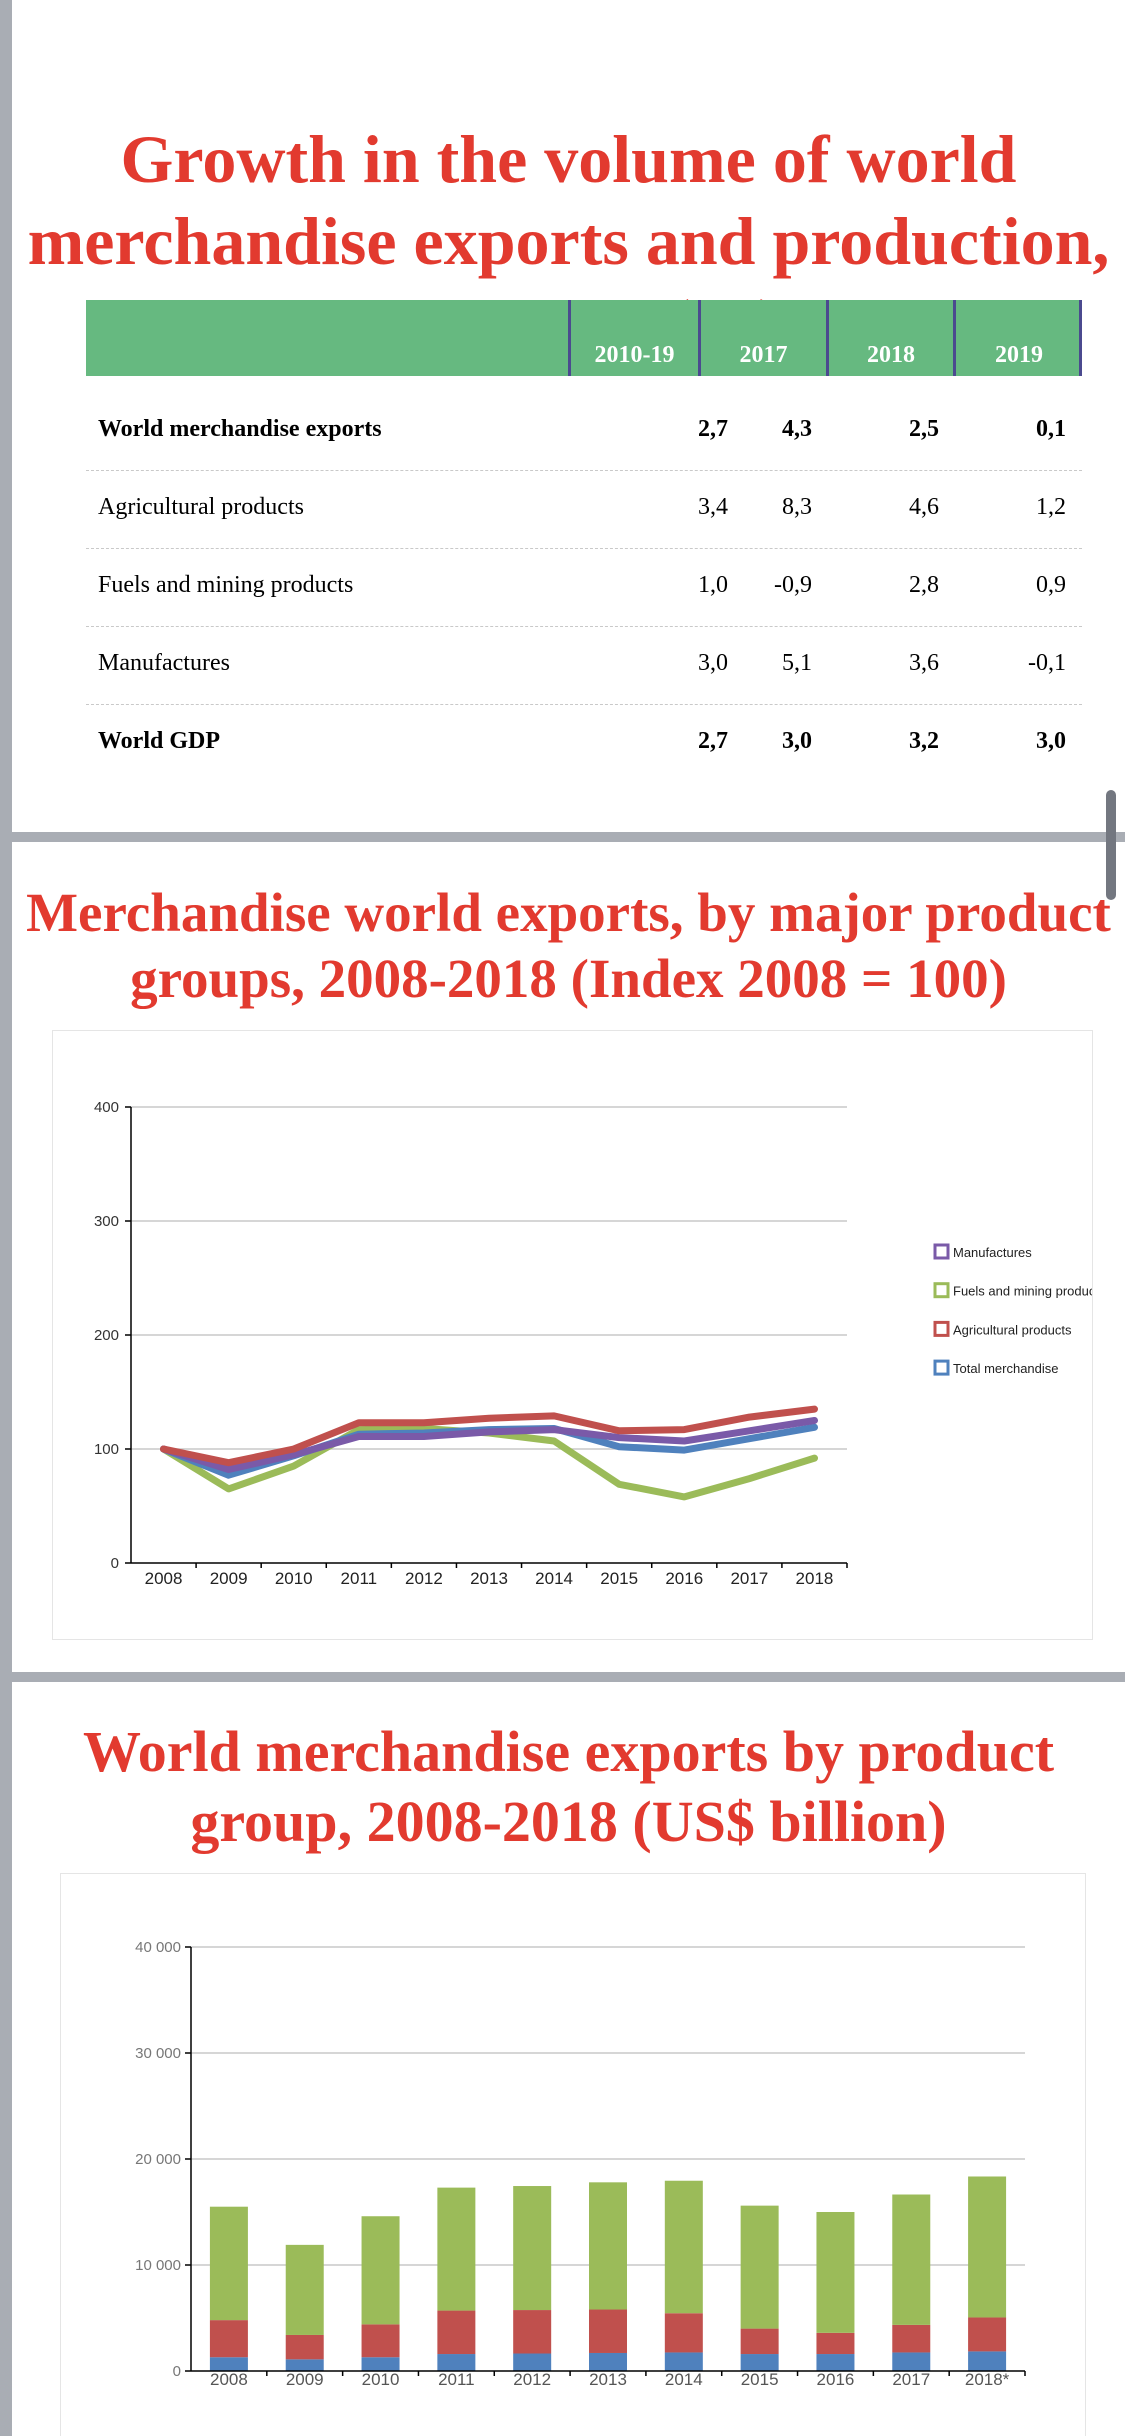  What do you see at coordinates (987, 2379) in the screenshot?
I see `x-tick-label: 2018*` at bounding box center [987, 2379].